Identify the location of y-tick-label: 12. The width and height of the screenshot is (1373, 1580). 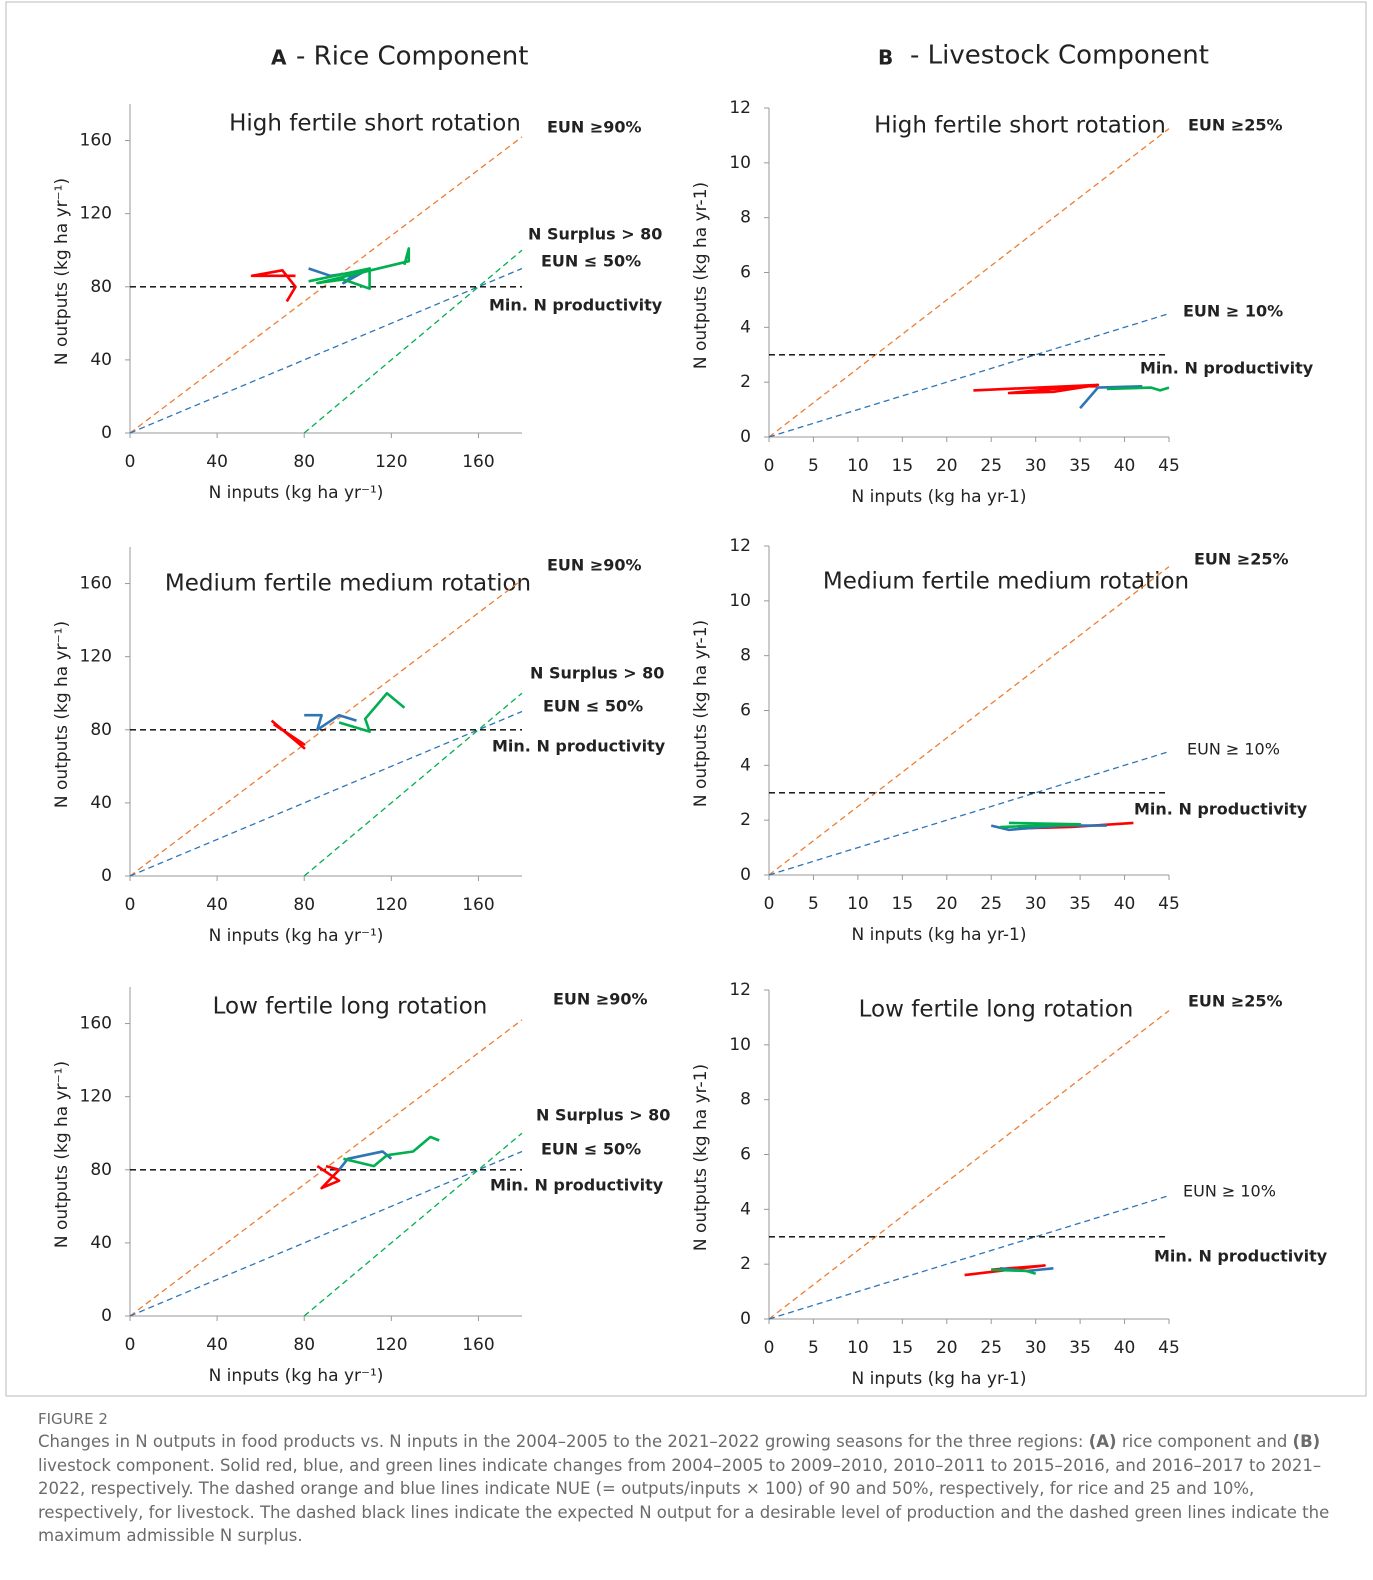
(740, 108).